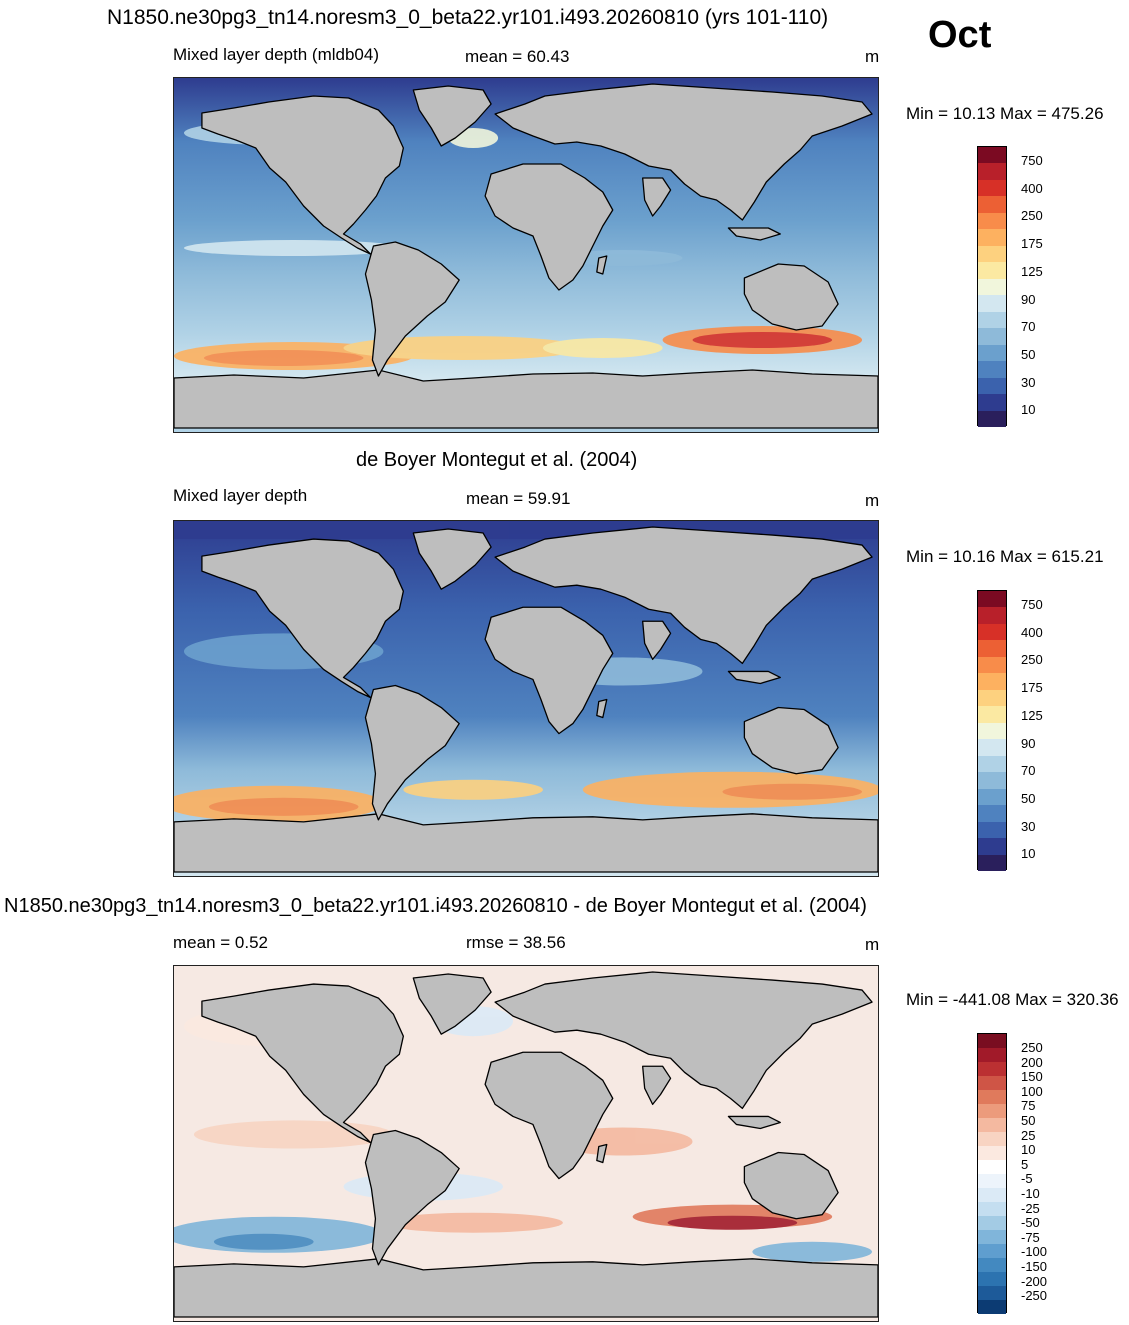 The width and height of the screenshot is (1129, 1325). What do you see at coordinates (1028, 1120) in the screenshot?
I see `panel3-colorbar-tick-label: 50` at bounding box center [1028, 1120].